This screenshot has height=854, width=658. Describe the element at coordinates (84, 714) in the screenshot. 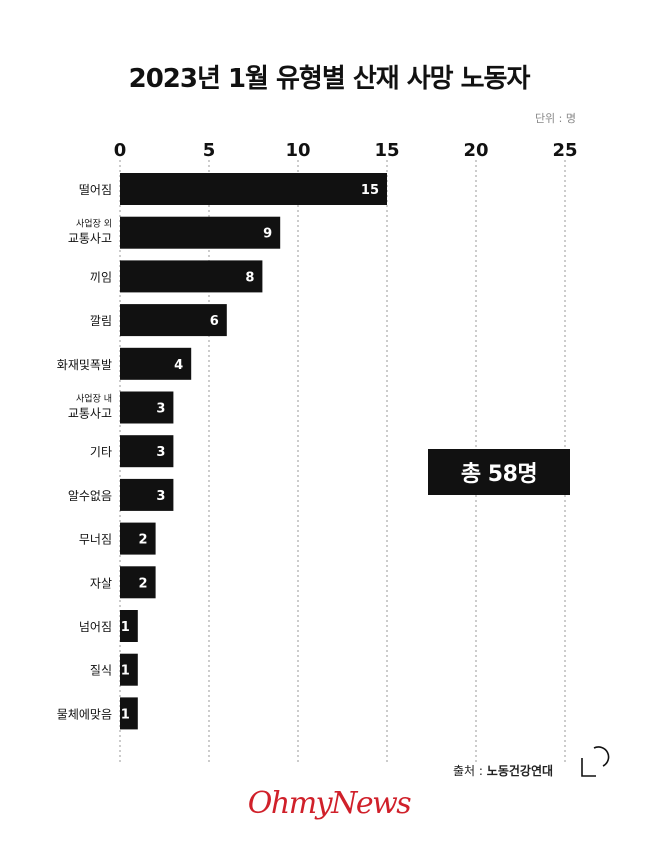

I see `category-label: 물체에맞음` at that location.